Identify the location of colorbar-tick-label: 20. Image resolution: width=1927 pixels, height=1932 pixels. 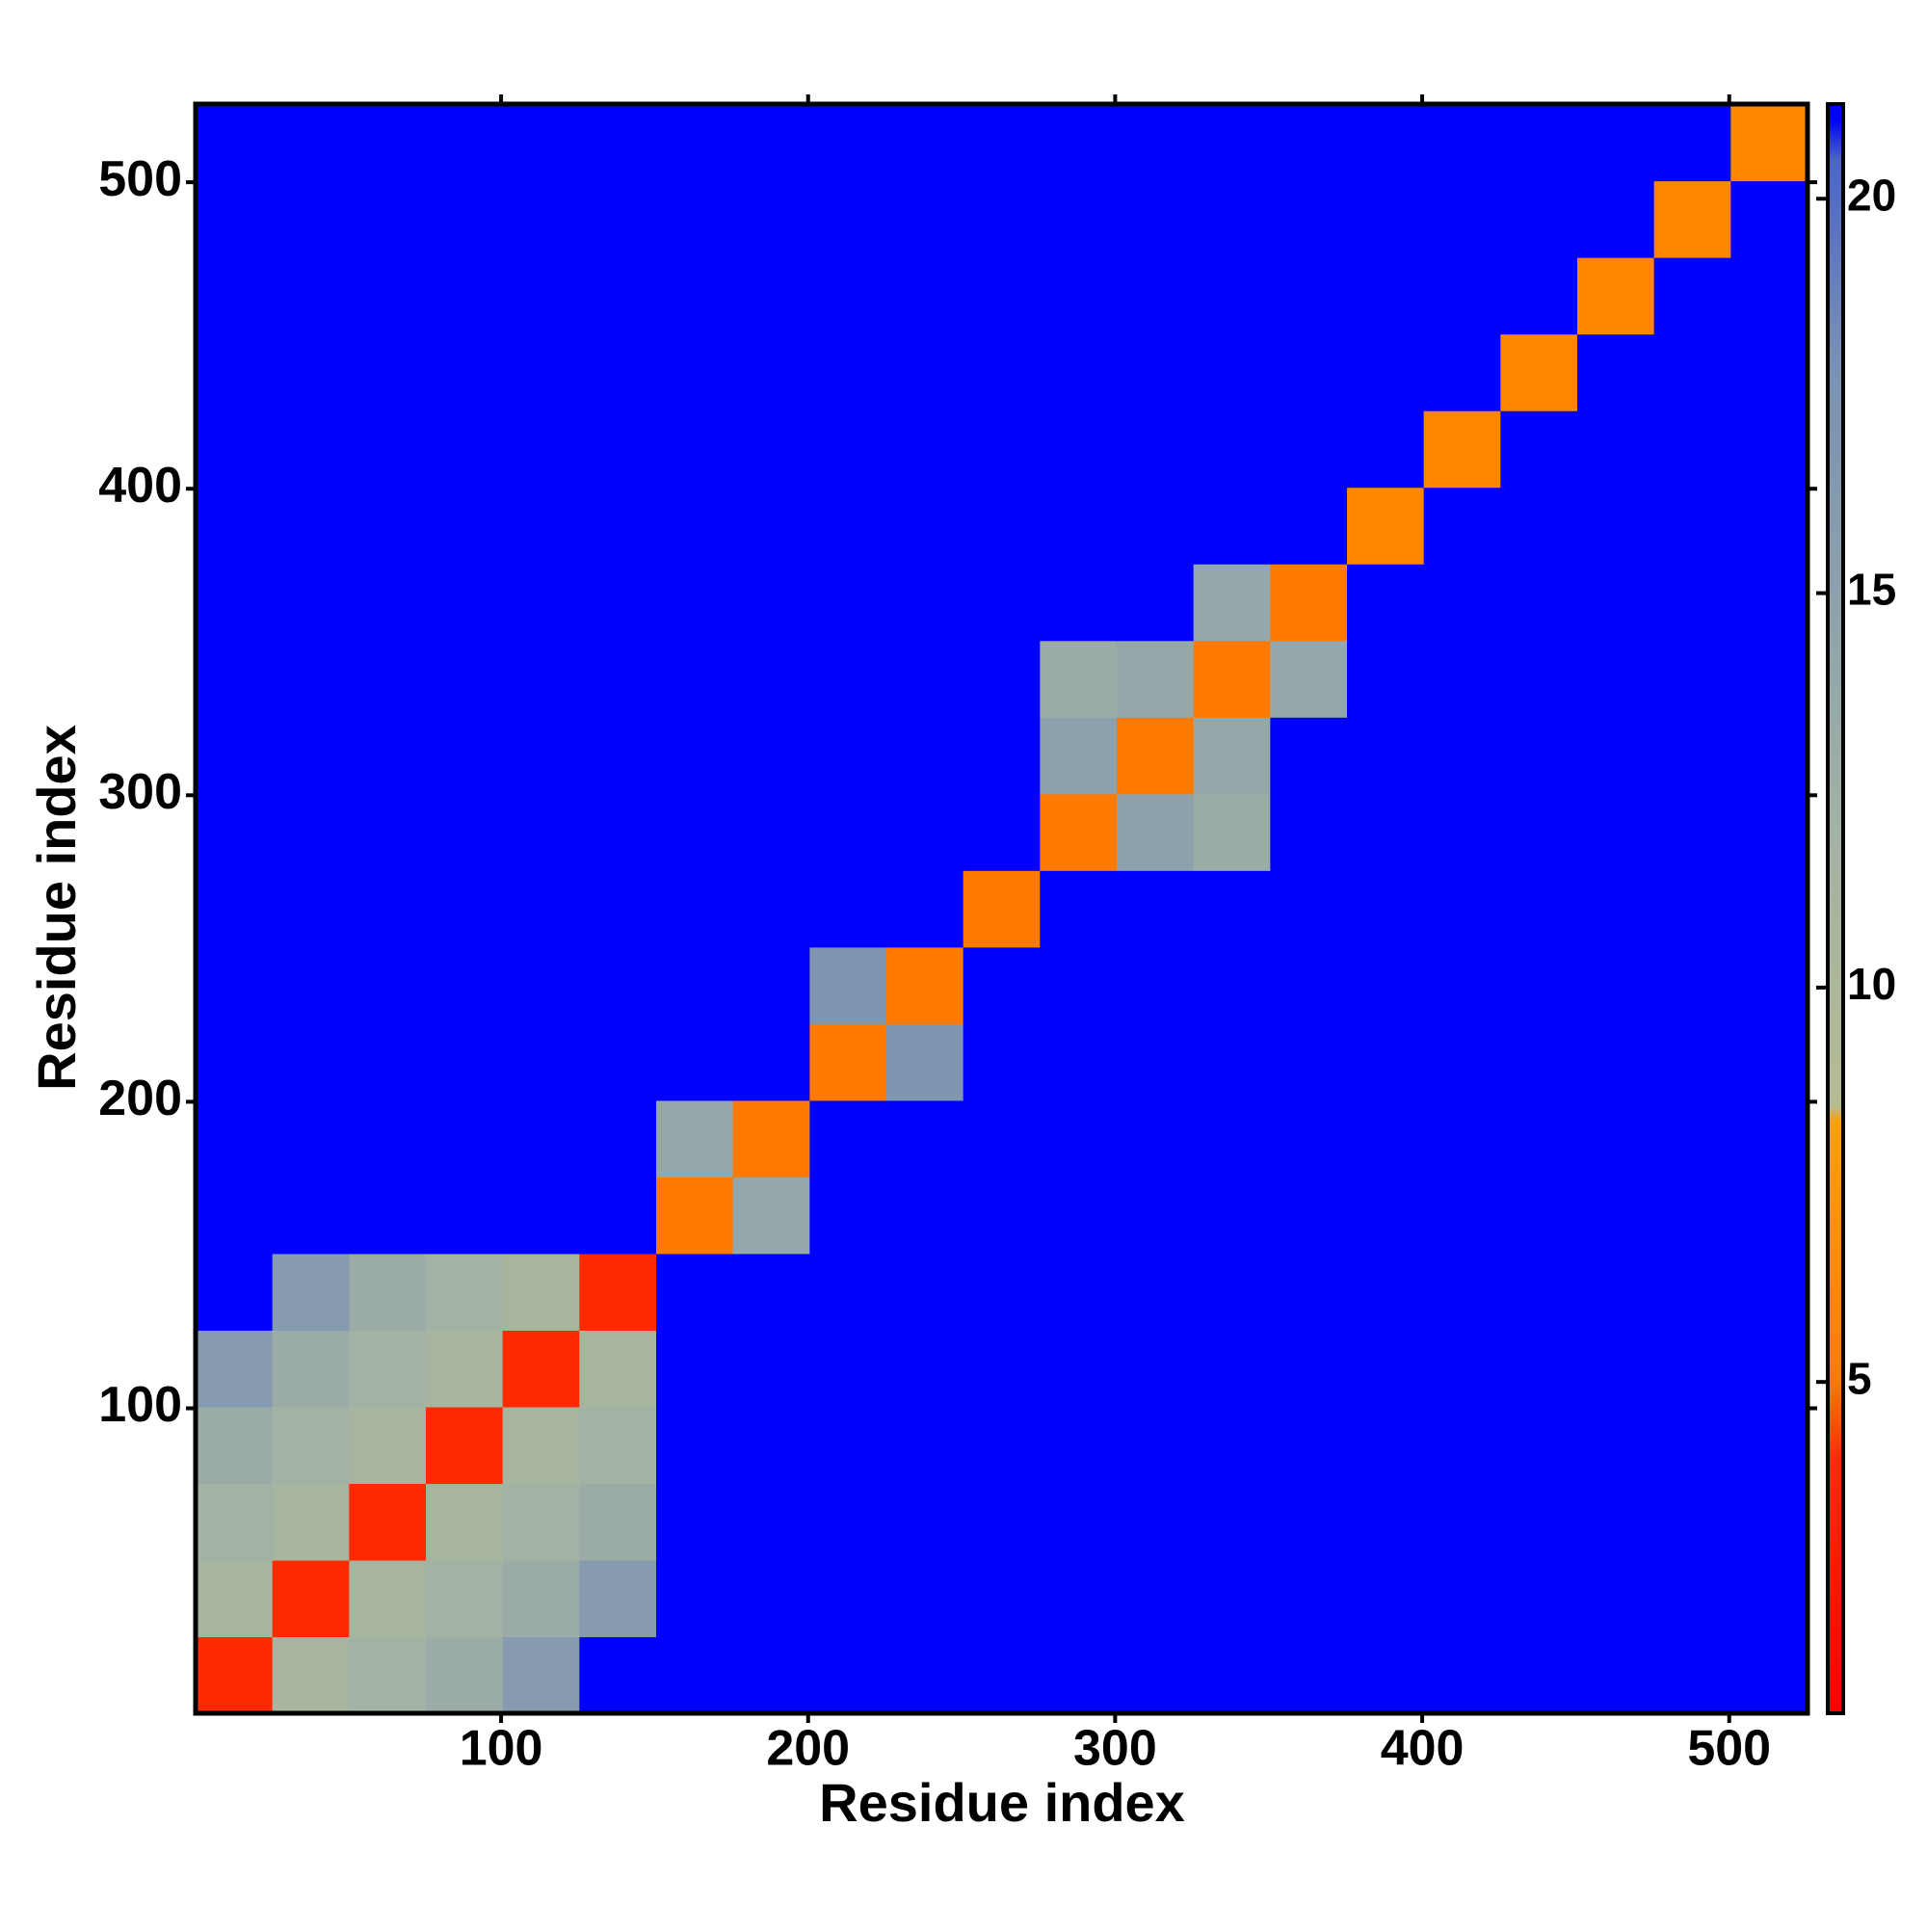
(1871, 195).